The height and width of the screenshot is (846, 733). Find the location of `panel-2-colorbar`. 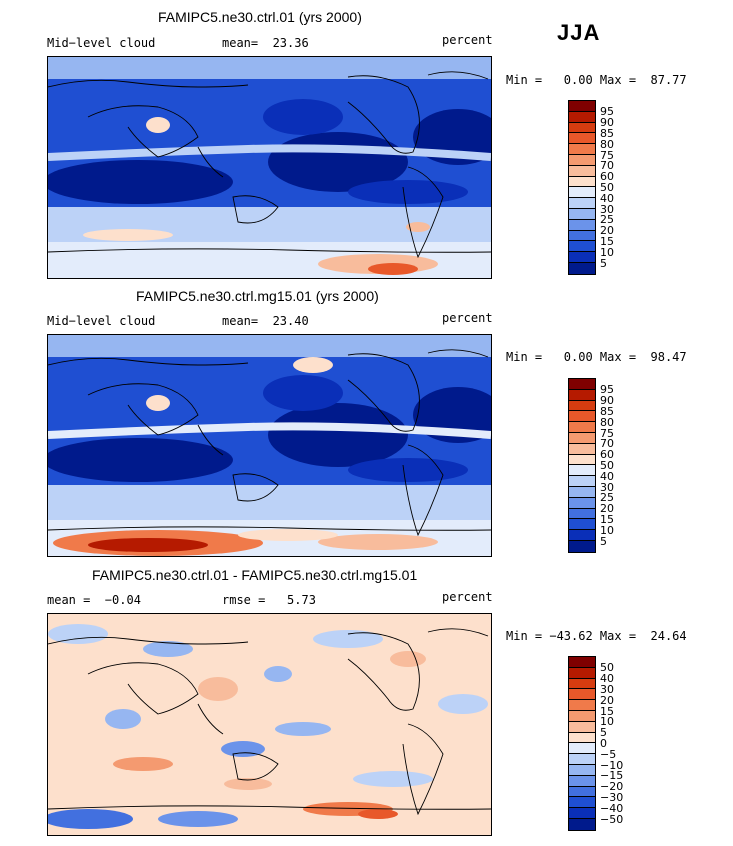

panel-2-colorbar is located at coordinates (582, 465).